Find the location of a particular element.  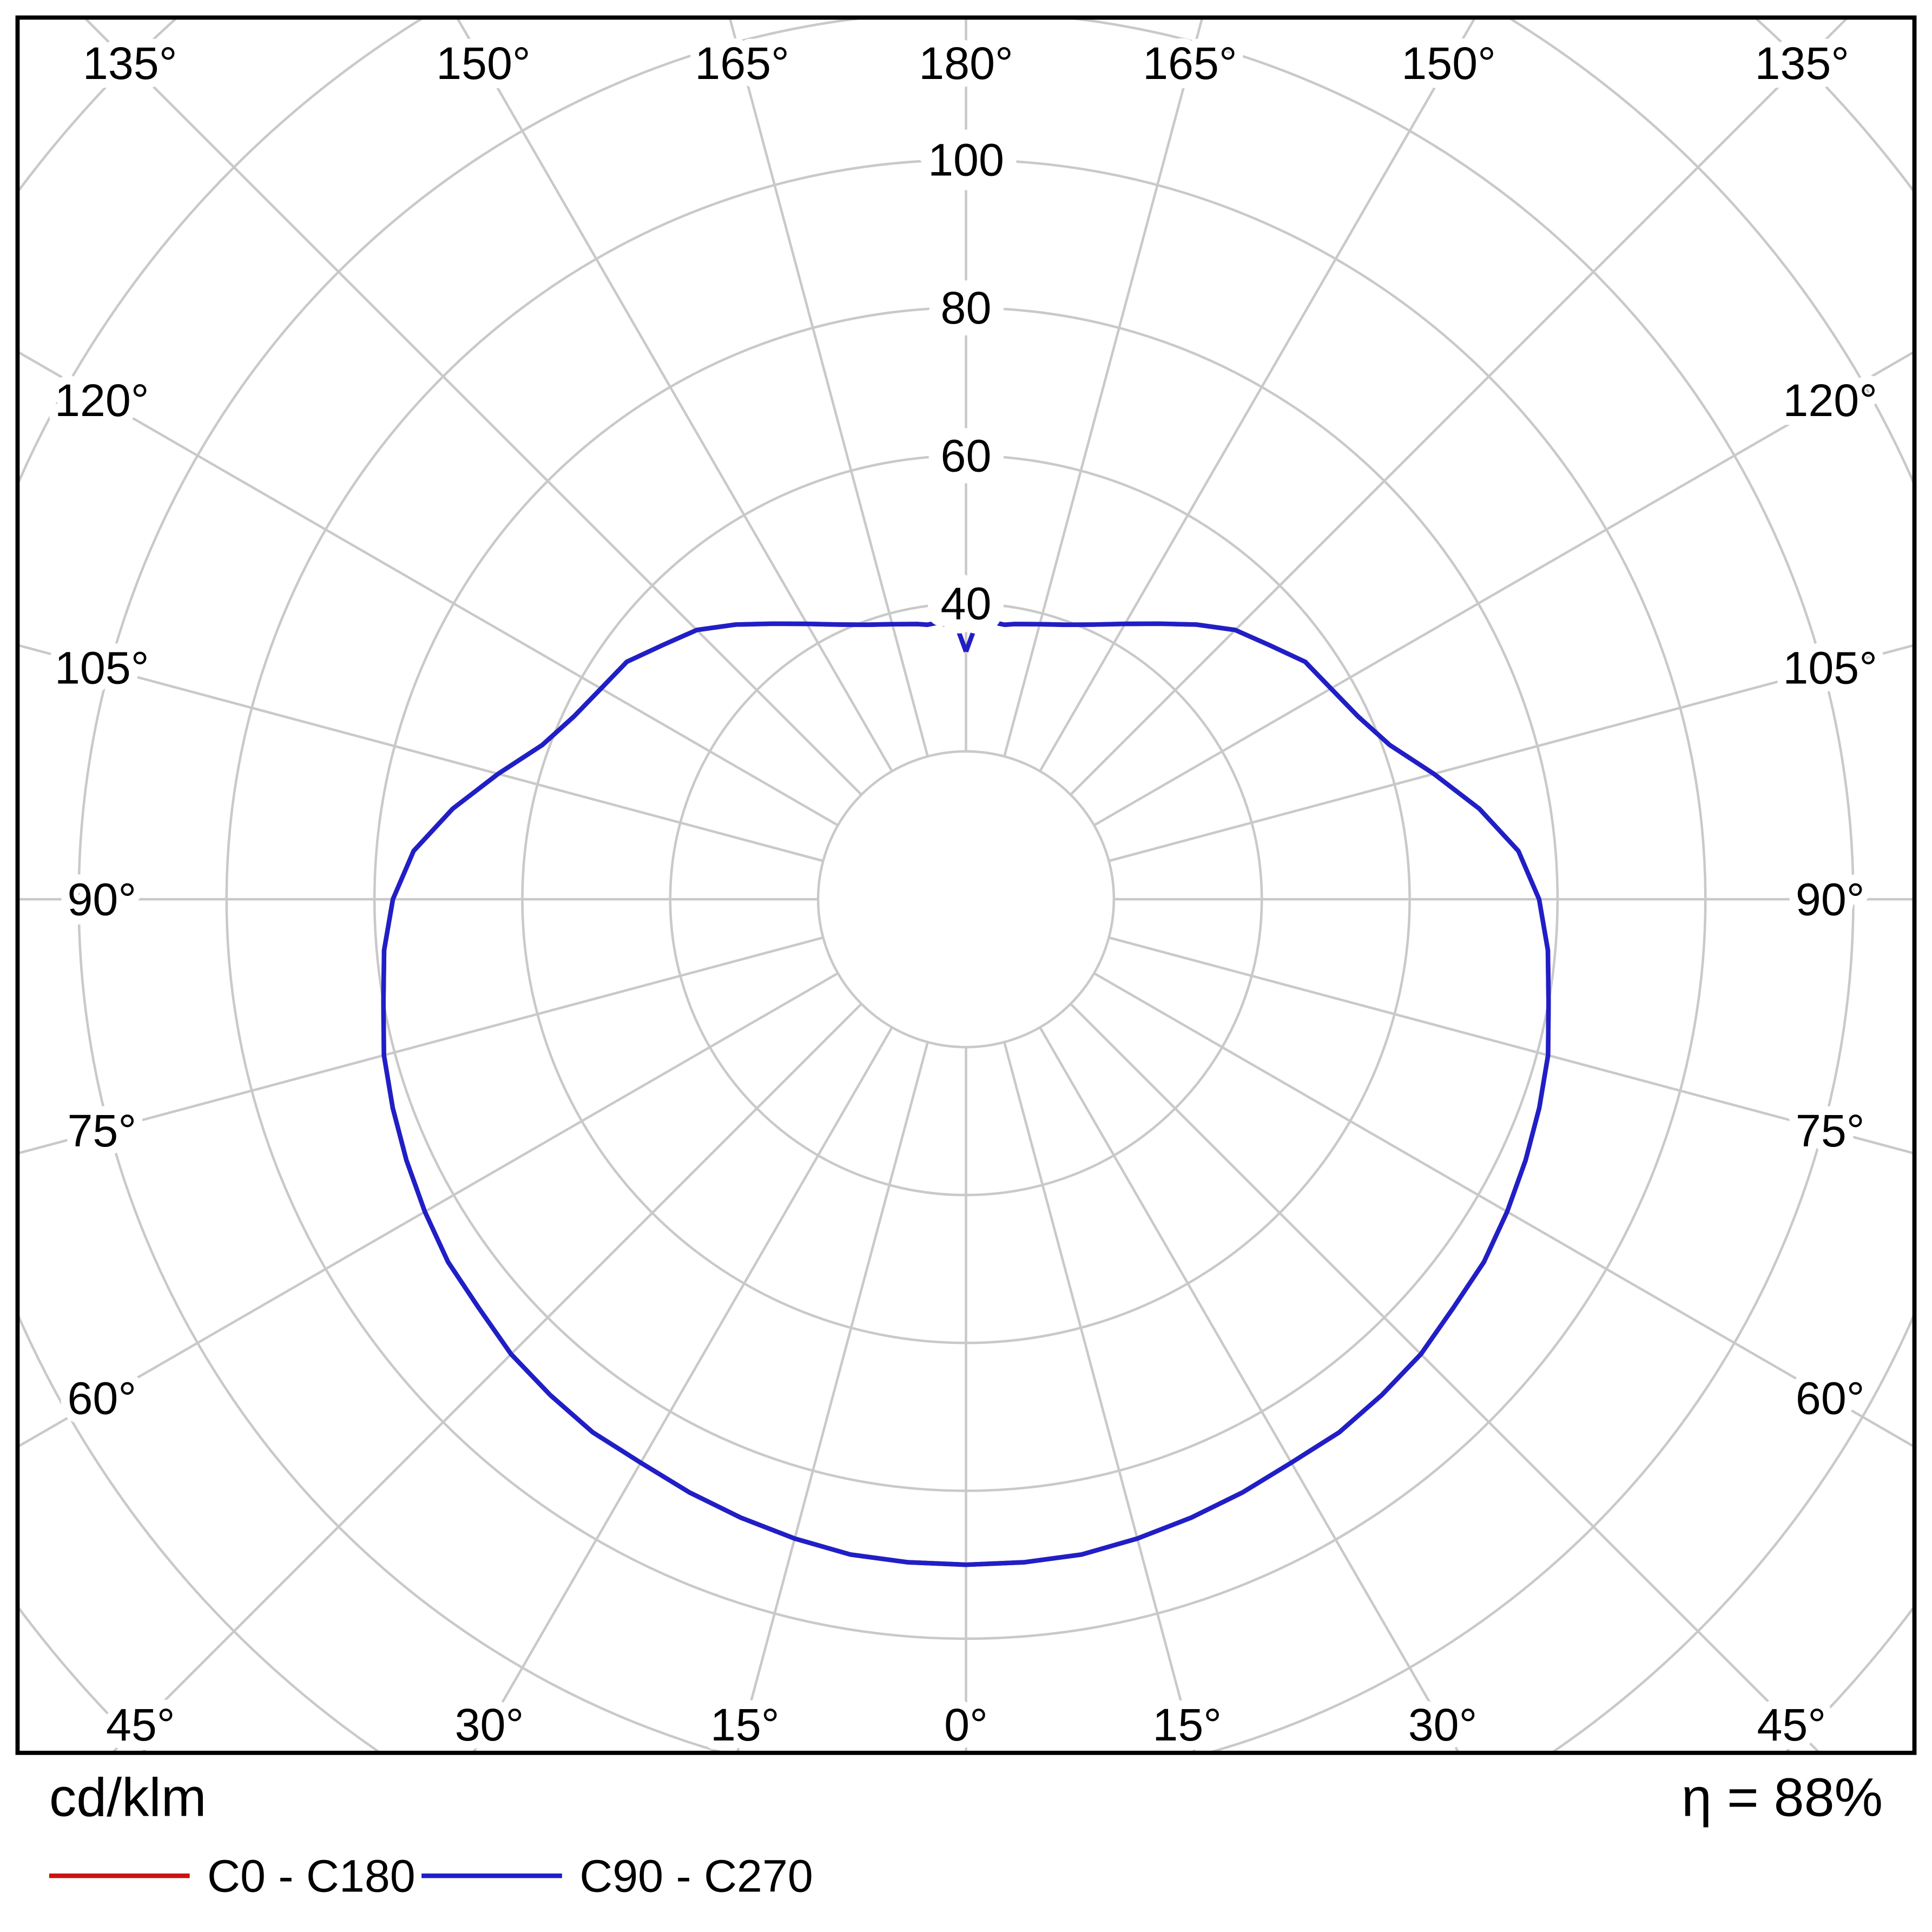

angle-label: 0° is located at coordinates (966, 1724).